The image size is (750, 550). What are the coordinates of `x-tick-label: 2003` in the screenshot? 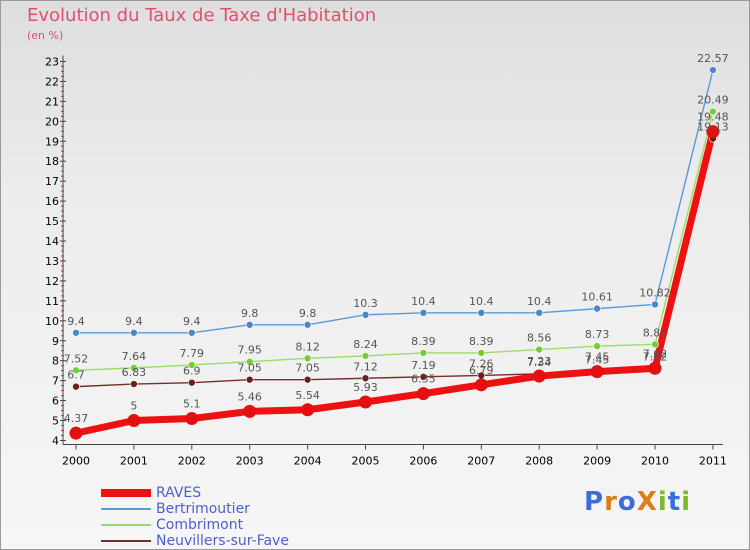 It's located at (250, 461).